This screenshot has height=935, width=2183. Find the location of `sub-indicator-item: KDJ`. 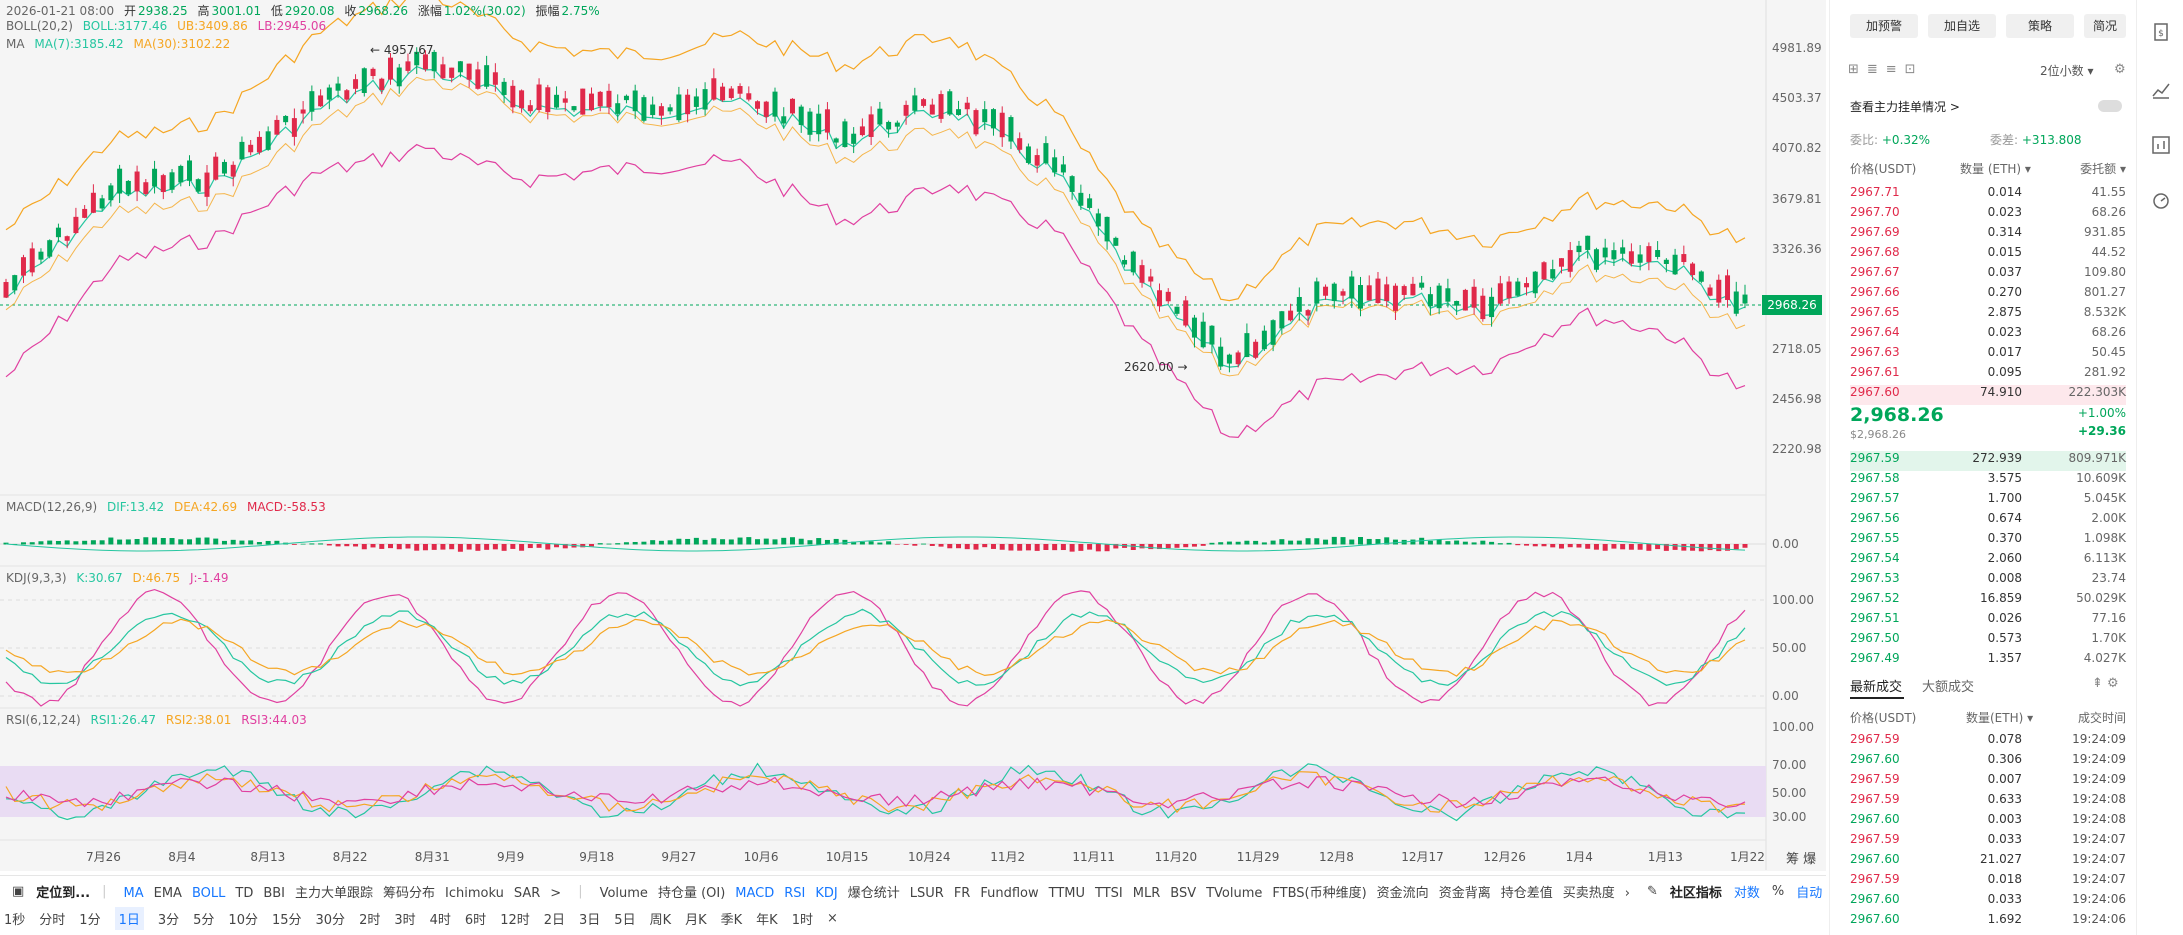

sub-indicator-item: KDJ is located at coordinates (826, 893).